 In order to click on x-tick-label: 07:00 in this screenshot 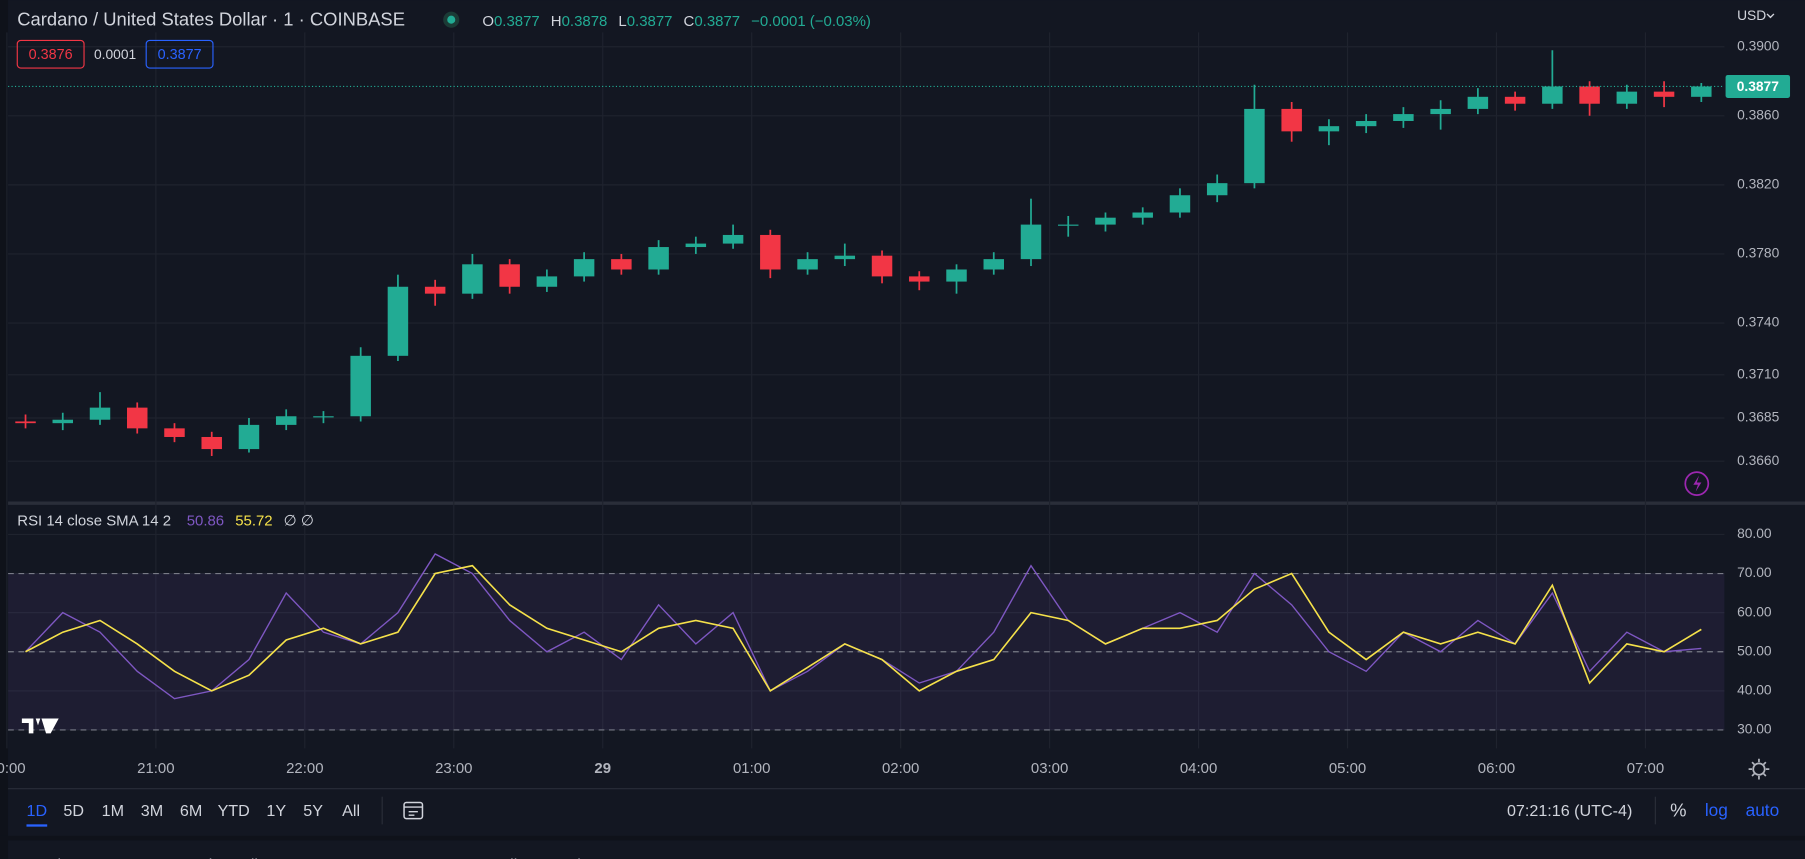, I will do `click(1645, 768)`.